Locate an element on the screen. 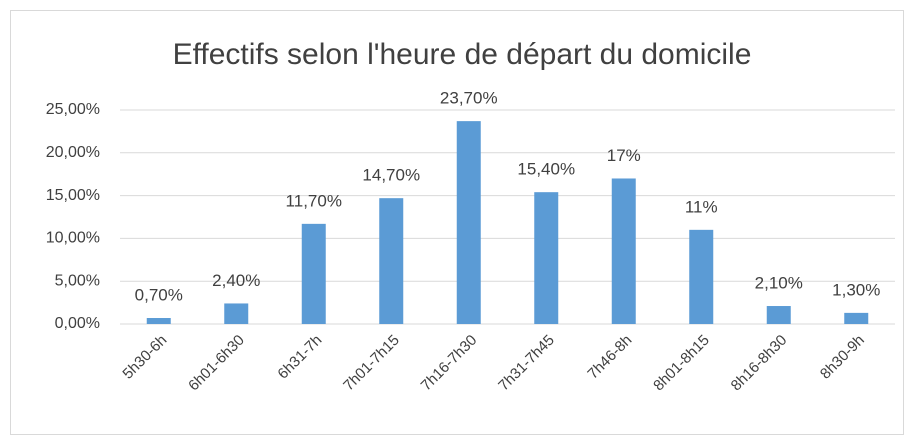 This screenshot has height=445, width=914. data-label: 11,70% is located at coordinates (314, 200).